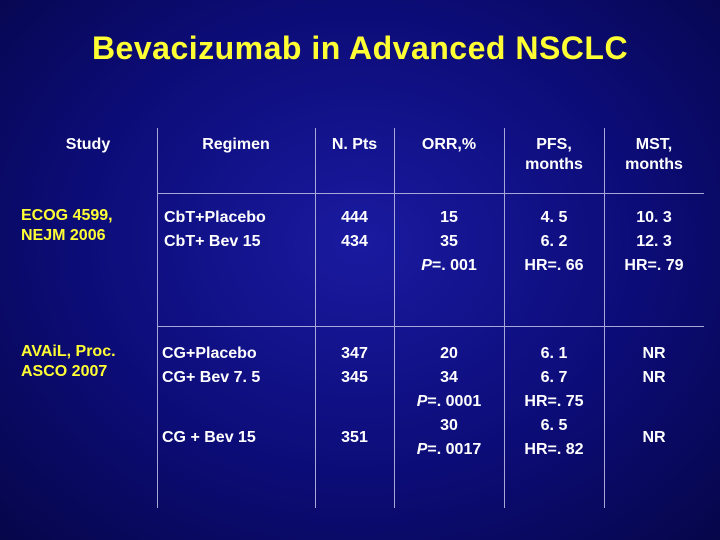 This screenshot has width=720, height=540. Describe the element at coordinates (354, 144) in the screenshot. I see `header-npts: N. Pts` at that location.